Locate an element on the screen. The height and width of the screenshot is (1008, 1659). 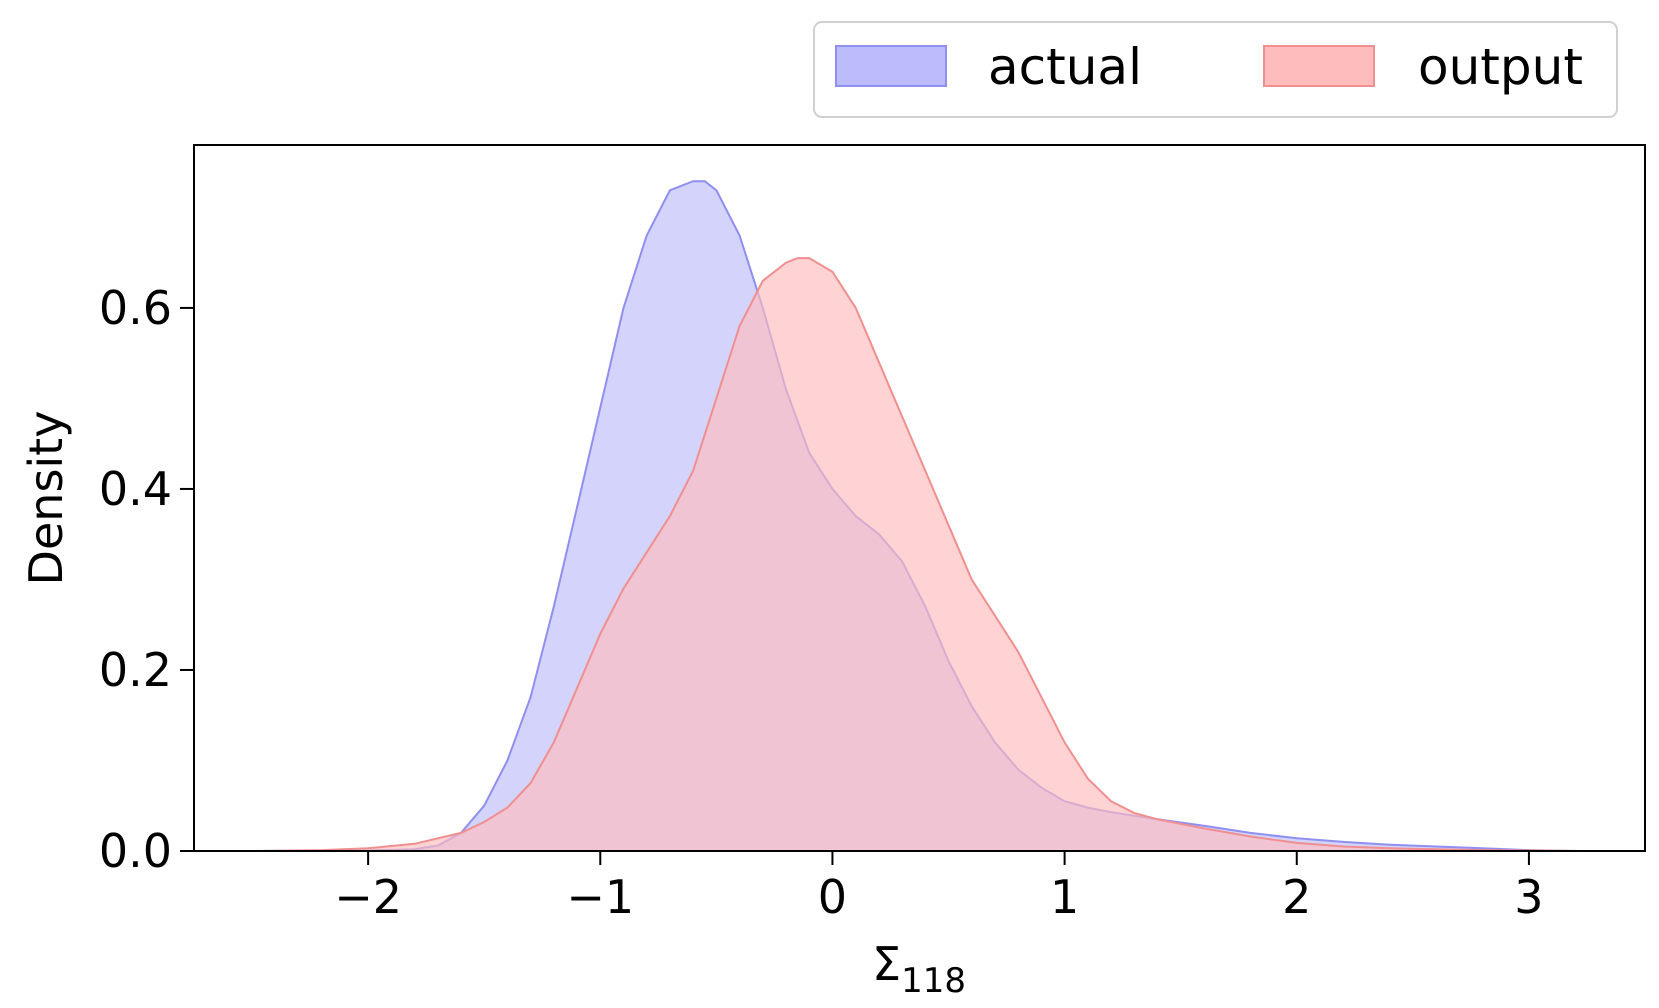
x-axis-title: Σ118 is located at coordinates (919, 969).